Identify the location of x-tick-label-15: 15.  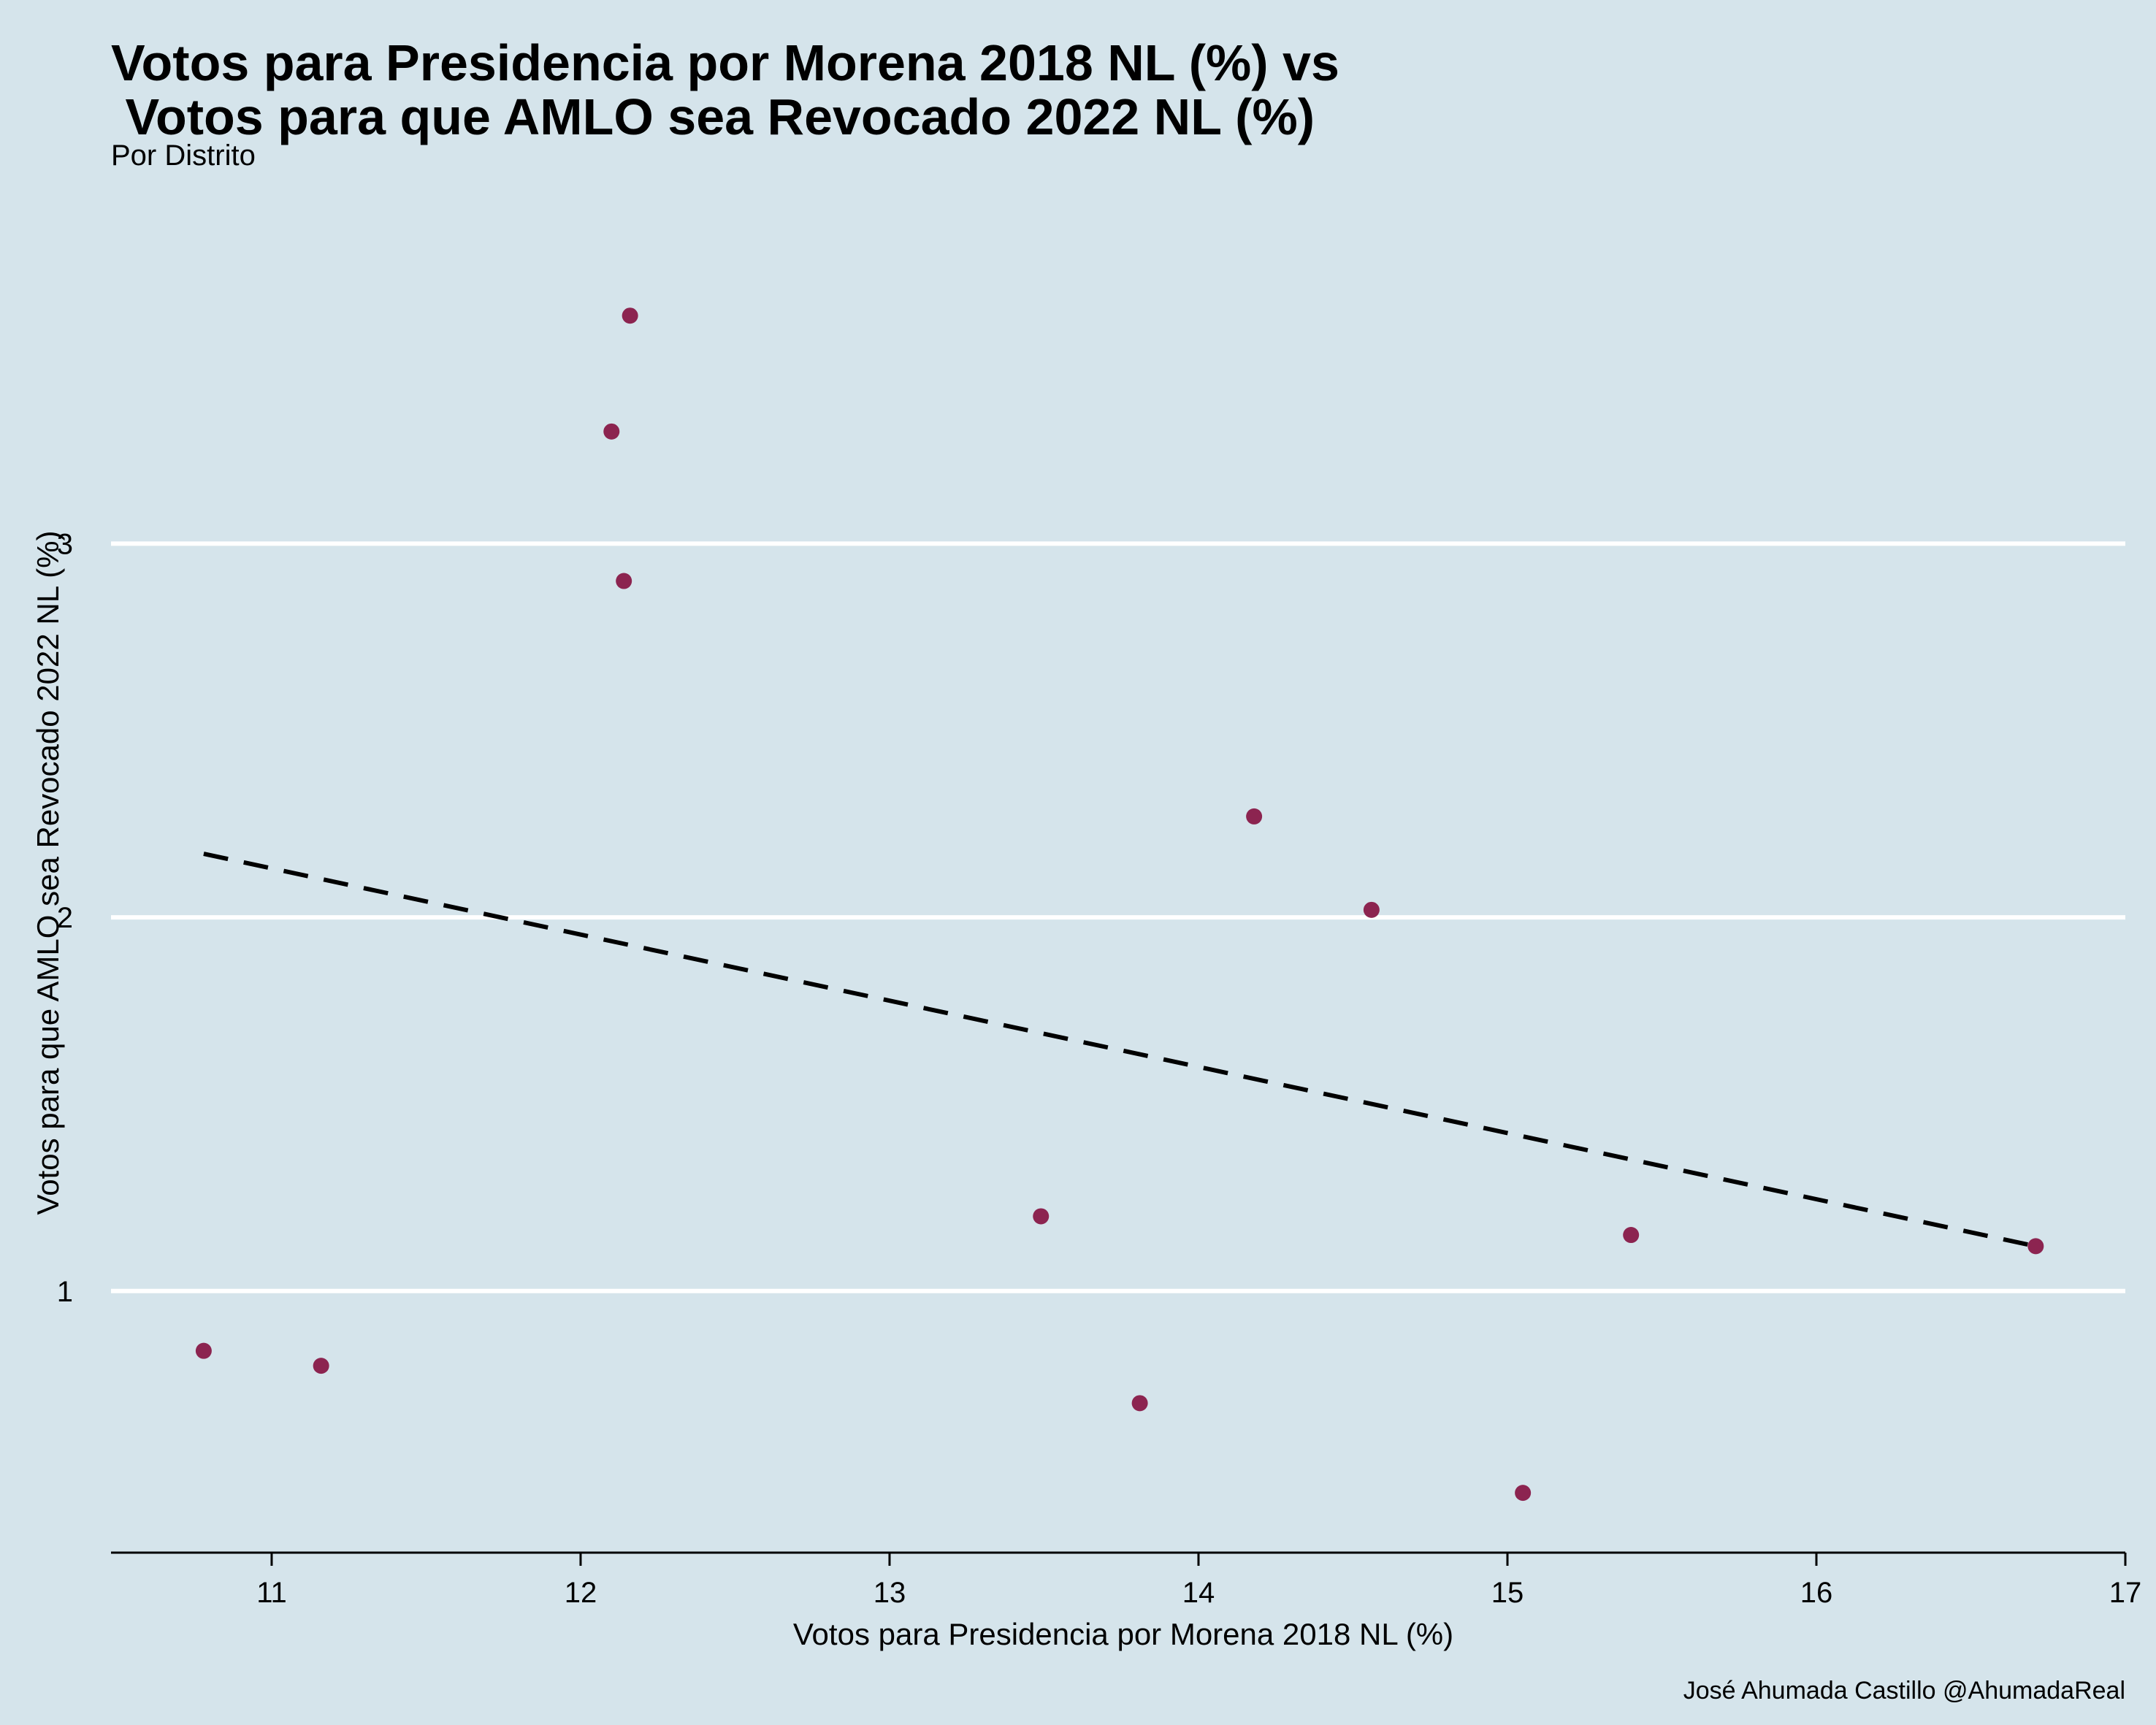
(1507, 1593).